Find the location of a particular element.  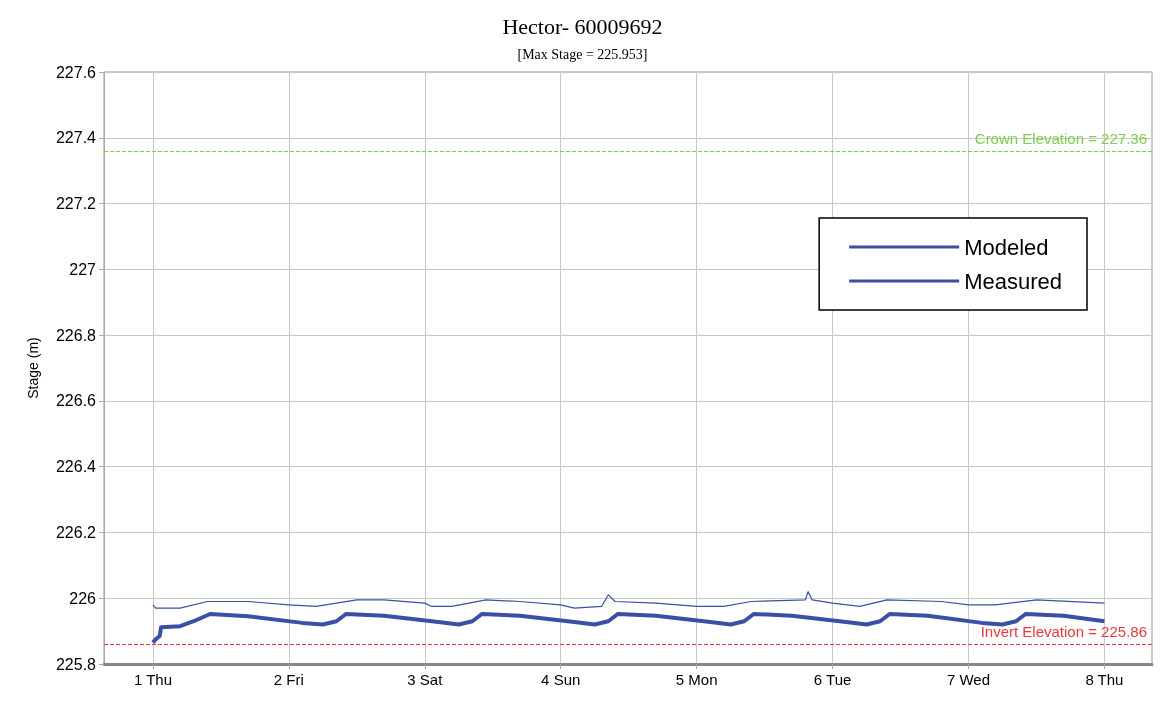

y-tick-label: 227.4 is located at coordinates (76, 138).